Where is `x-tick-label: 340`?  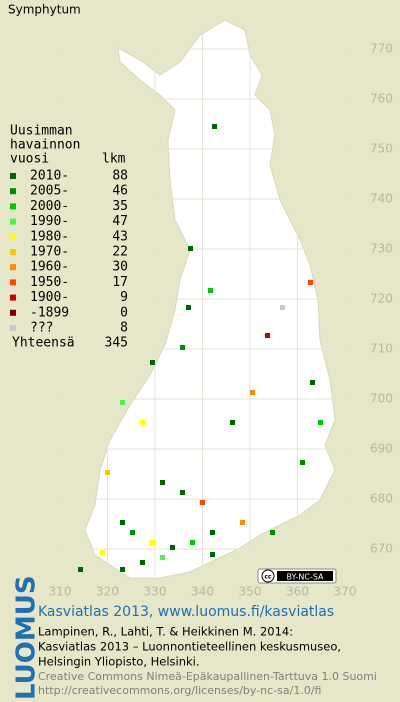
x-tick-label: 340 is located at coordinates (202, 592).